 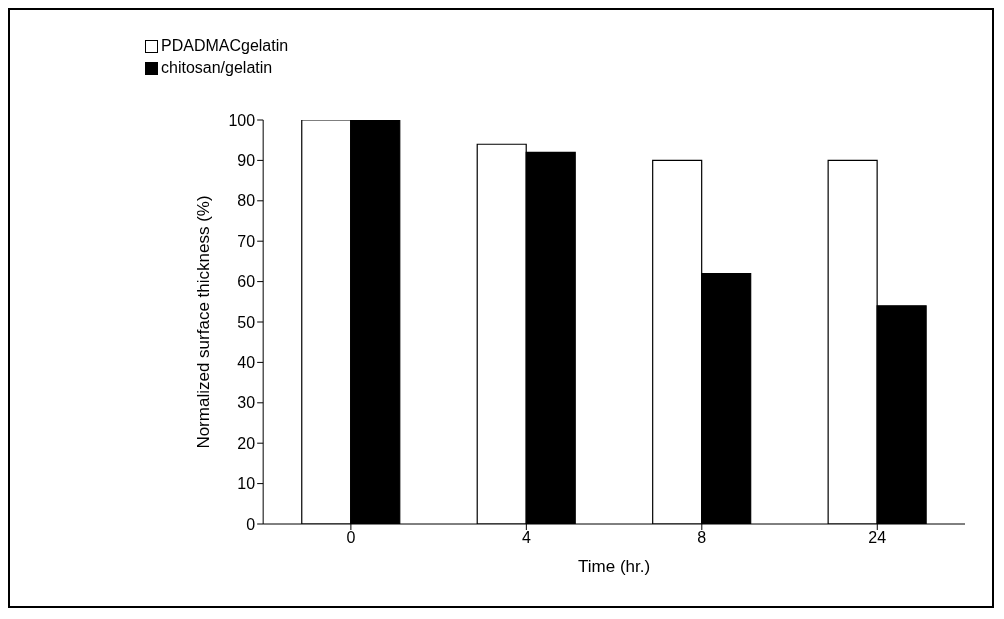 What do you see at coordinates (251, 524) in the screenshot?
I see `y-tick-label: 0` at bounding box center [251, 524].